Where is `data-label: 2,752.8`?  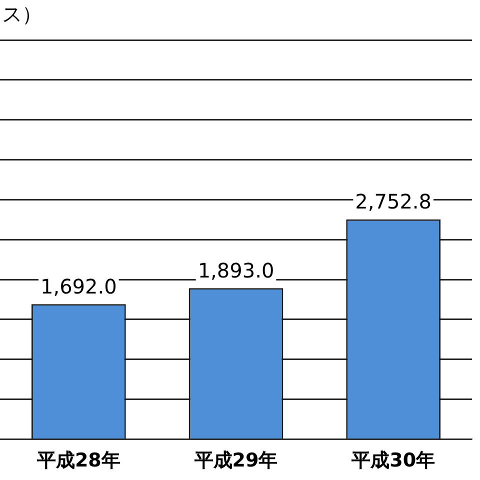 data-label: 2,752.8 is located at coordinates (393, 202).